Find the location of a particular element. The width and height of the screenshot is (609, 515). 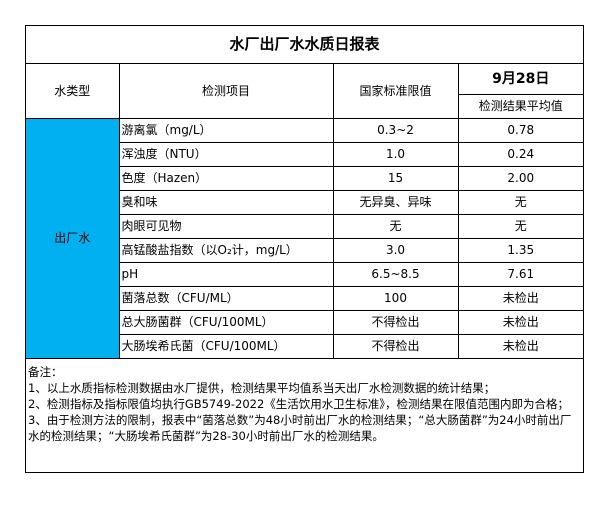

item-cell: 浑浊度（NTU） is located at coordinates (226, 154).